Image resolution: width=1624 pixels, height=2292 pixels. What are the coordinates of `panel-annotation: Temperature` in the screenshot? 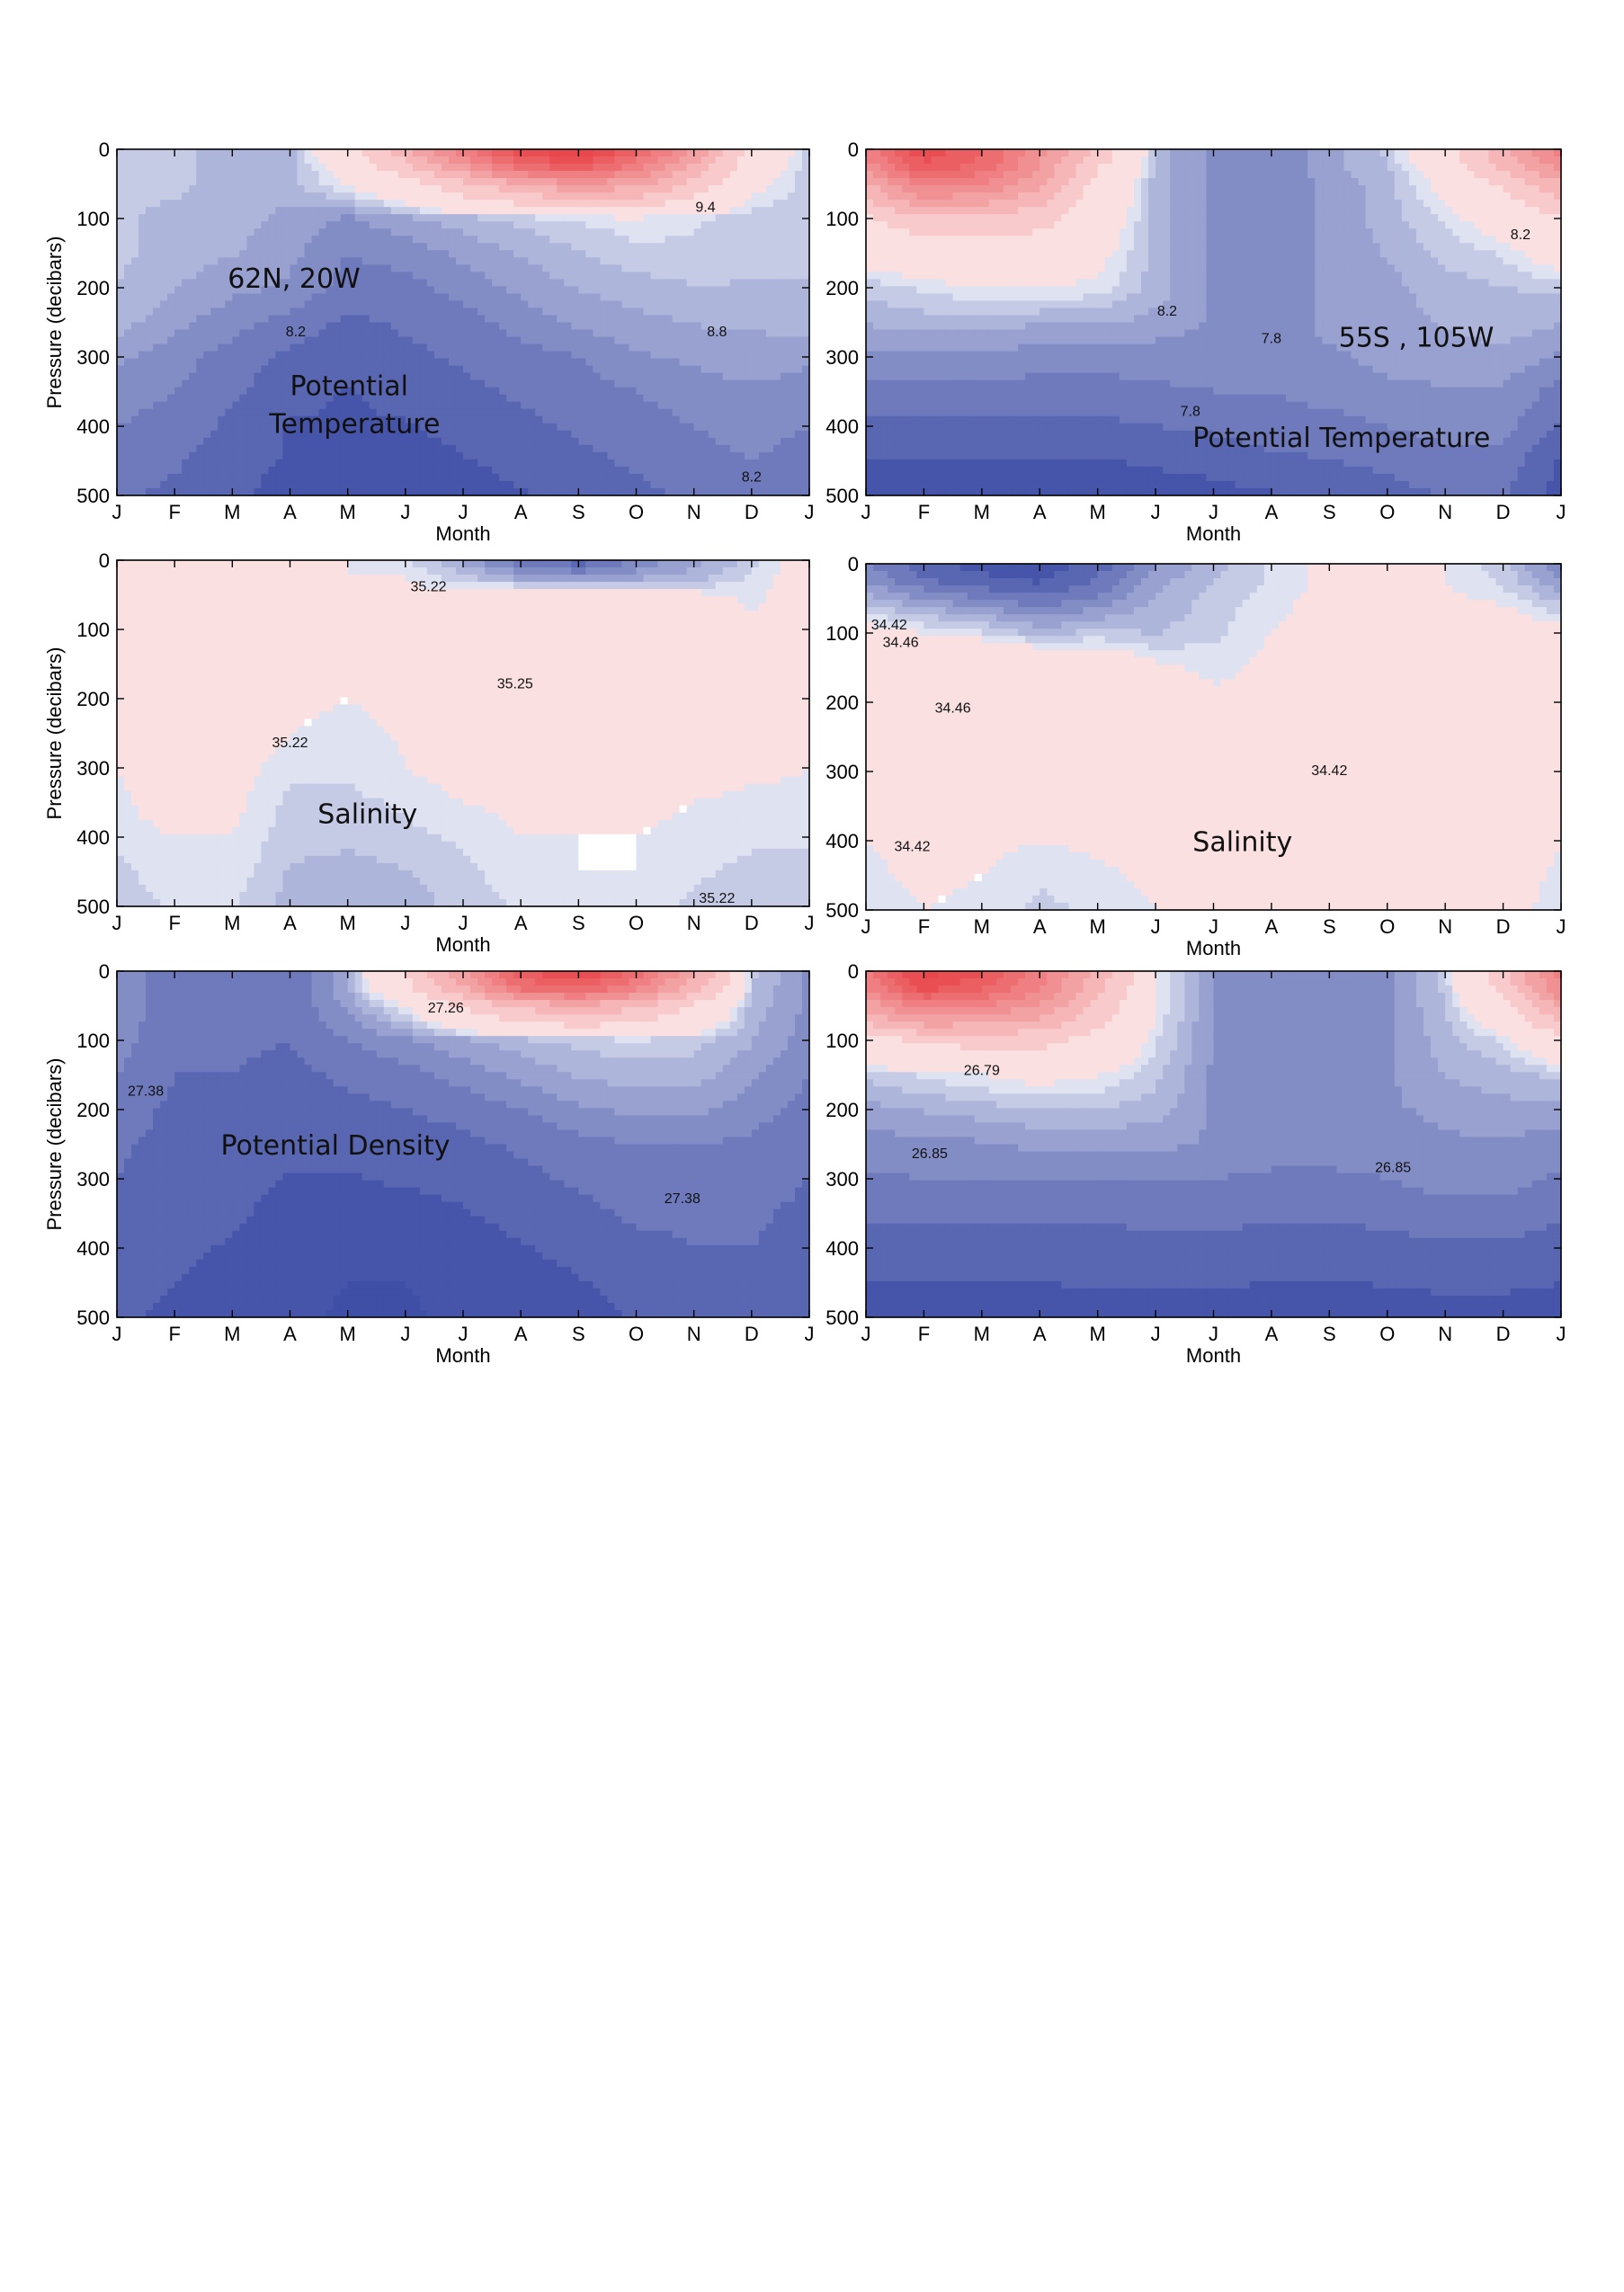 It's located at (354, 425).